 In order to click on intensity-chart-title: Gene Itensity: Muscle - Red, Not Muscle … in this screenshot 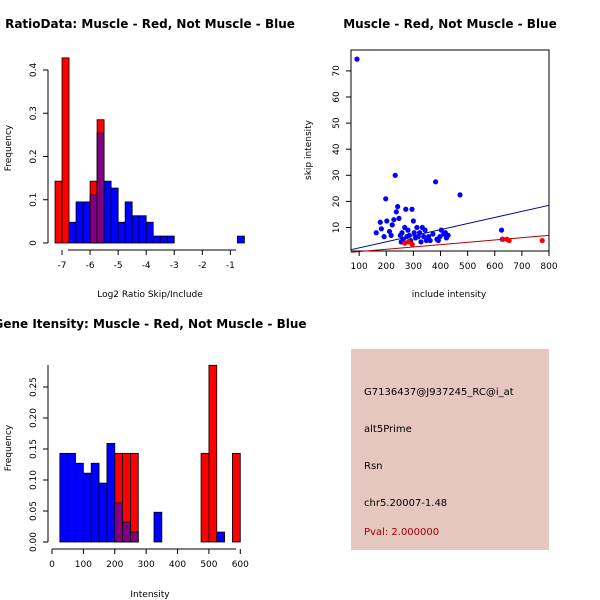, I will do `click(153, 324)`.